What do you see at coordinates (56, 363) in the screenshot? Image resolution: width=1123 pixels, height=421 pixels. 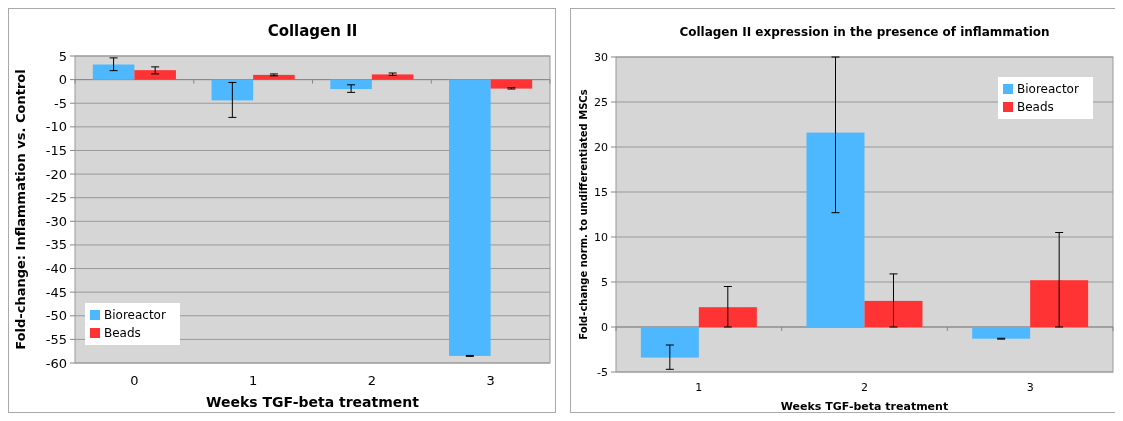 I see `y-tick-label: -60` at bounding box center [56, 363].